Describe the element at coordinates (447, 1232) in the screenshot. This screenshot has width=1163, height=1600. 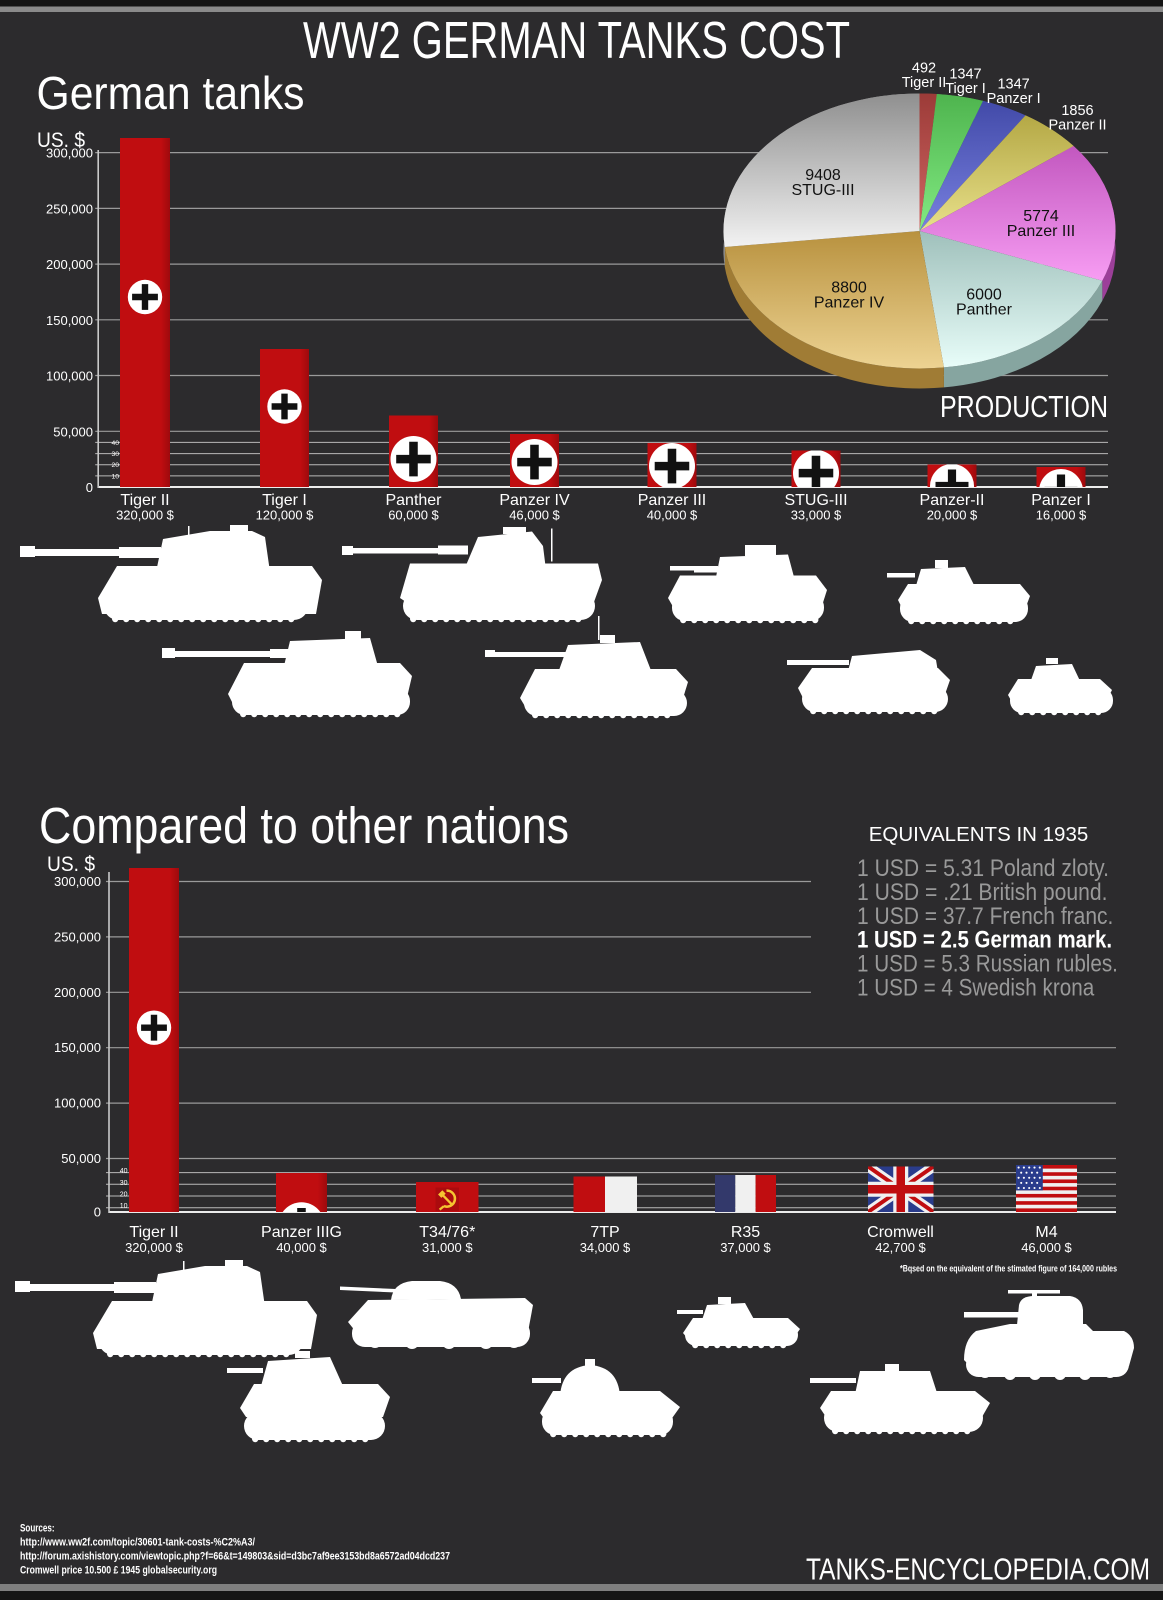
I see `svg-text: T34/76*` at that location.